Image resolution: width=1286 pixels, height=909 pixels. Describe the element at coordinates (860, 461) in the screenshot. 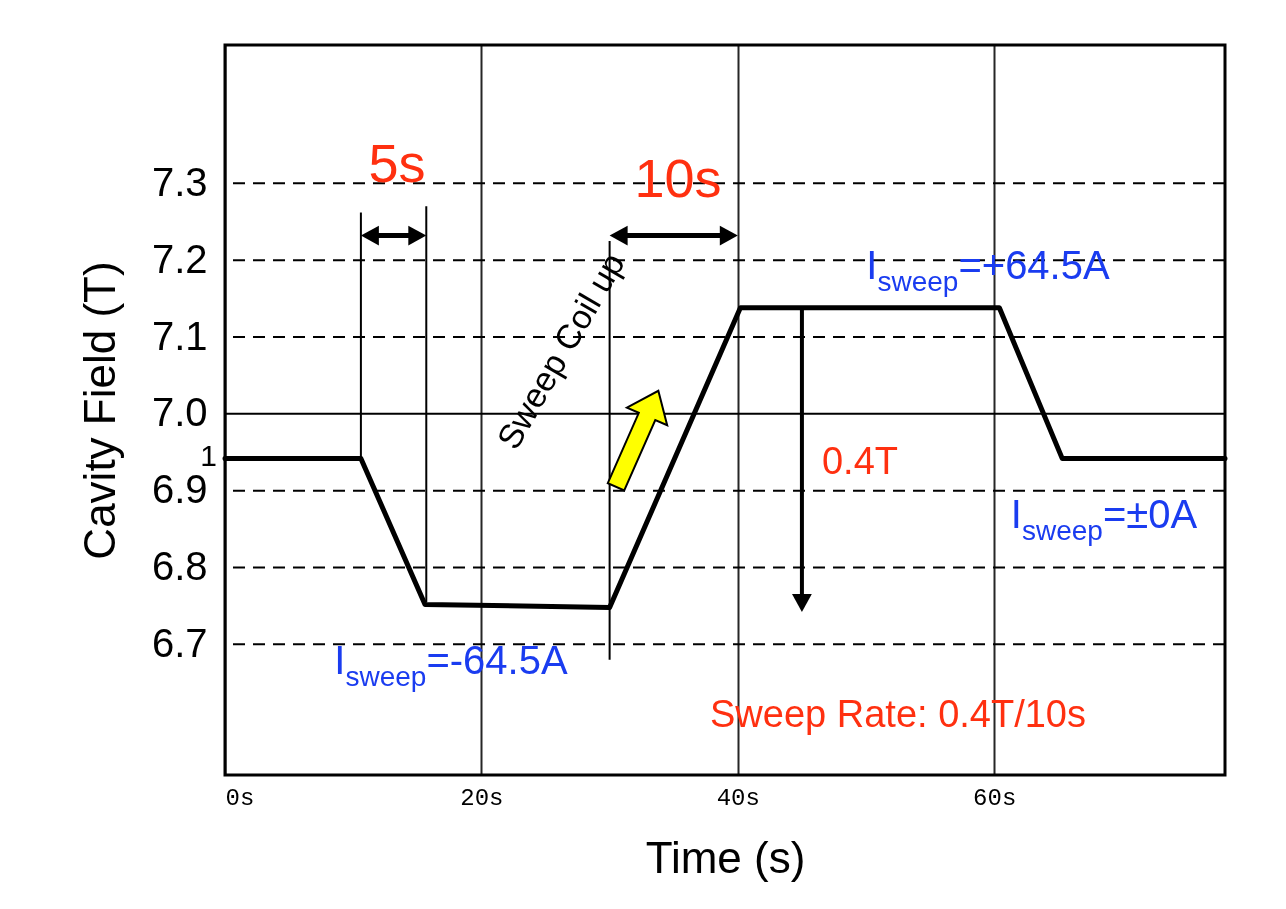

I see `annotation: 0.4T` at that location.